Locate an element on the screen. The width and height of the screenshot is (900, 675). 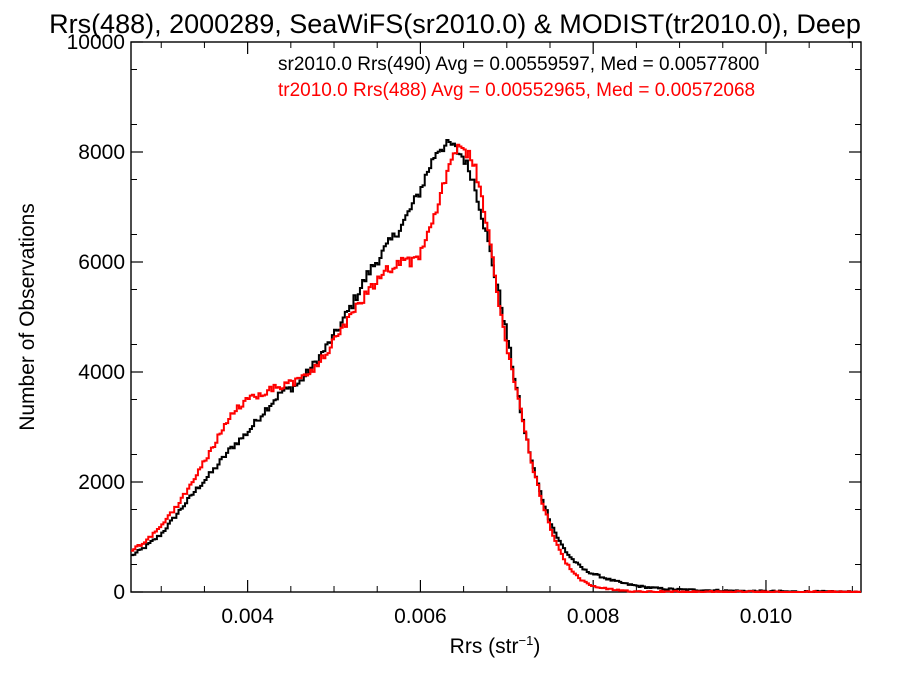
y-tick-label: 2000 is located at coordinates (101, 482).